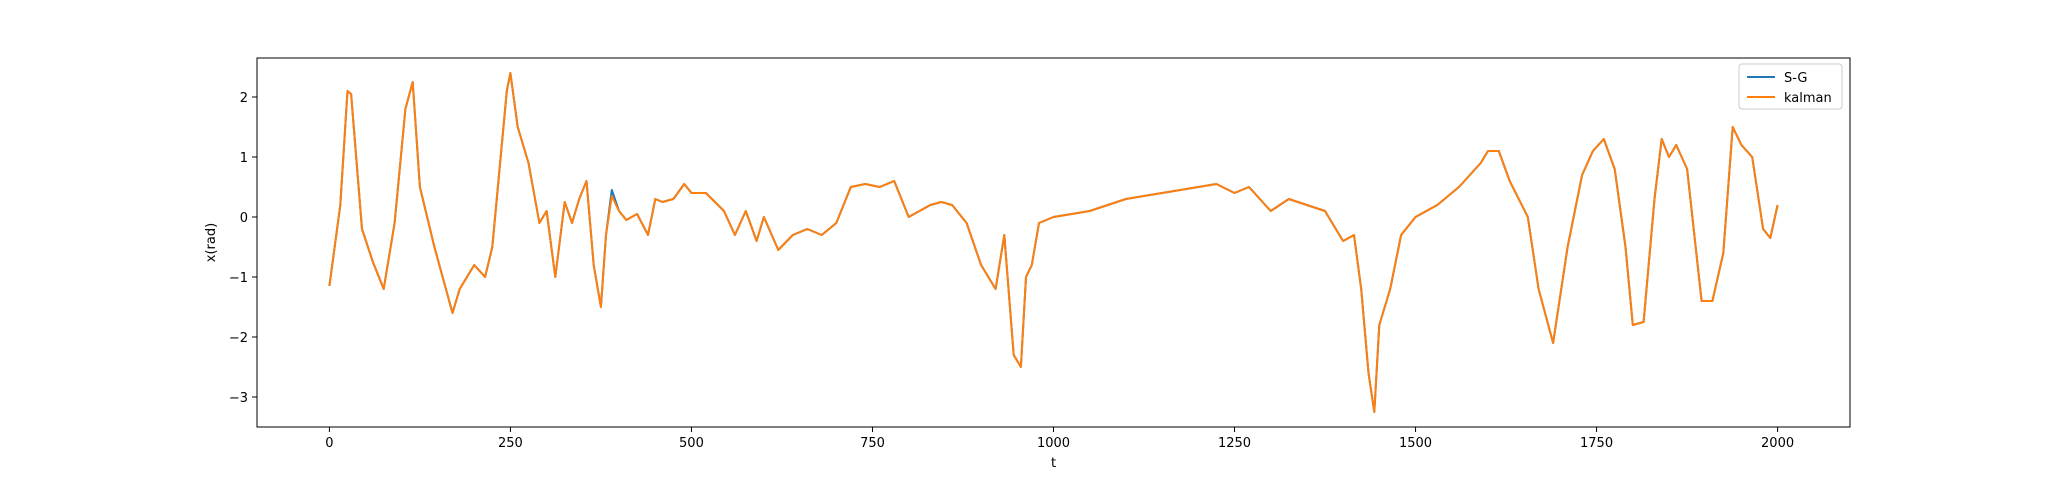  I want to click on y-tick-label: 1, so click(244, 158).